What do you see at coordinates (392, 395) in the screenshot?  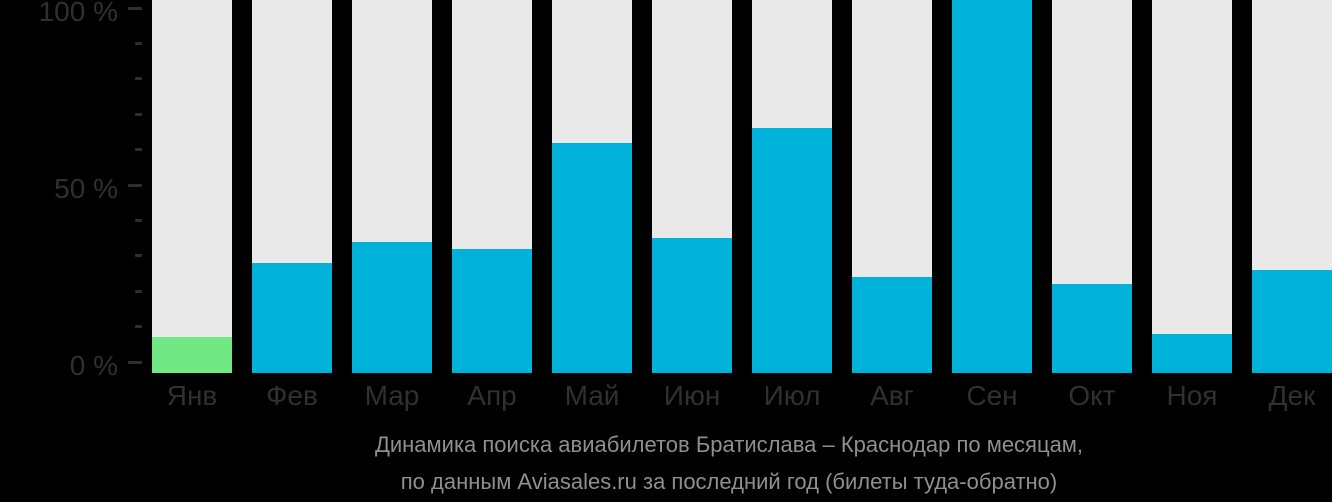 I see `x-axis-label: Мар` at bounding box center [392, 395].